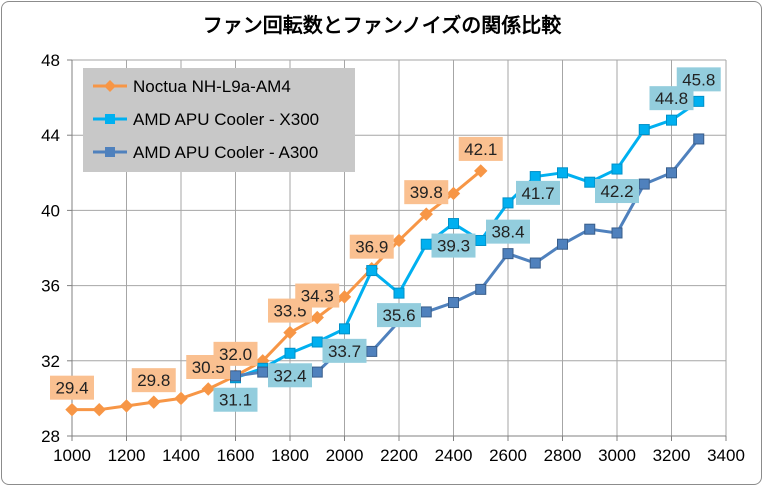 The width and height of the screenshot is (763, 487). I want to click on y-tick-label: 48, so click(50, 60).